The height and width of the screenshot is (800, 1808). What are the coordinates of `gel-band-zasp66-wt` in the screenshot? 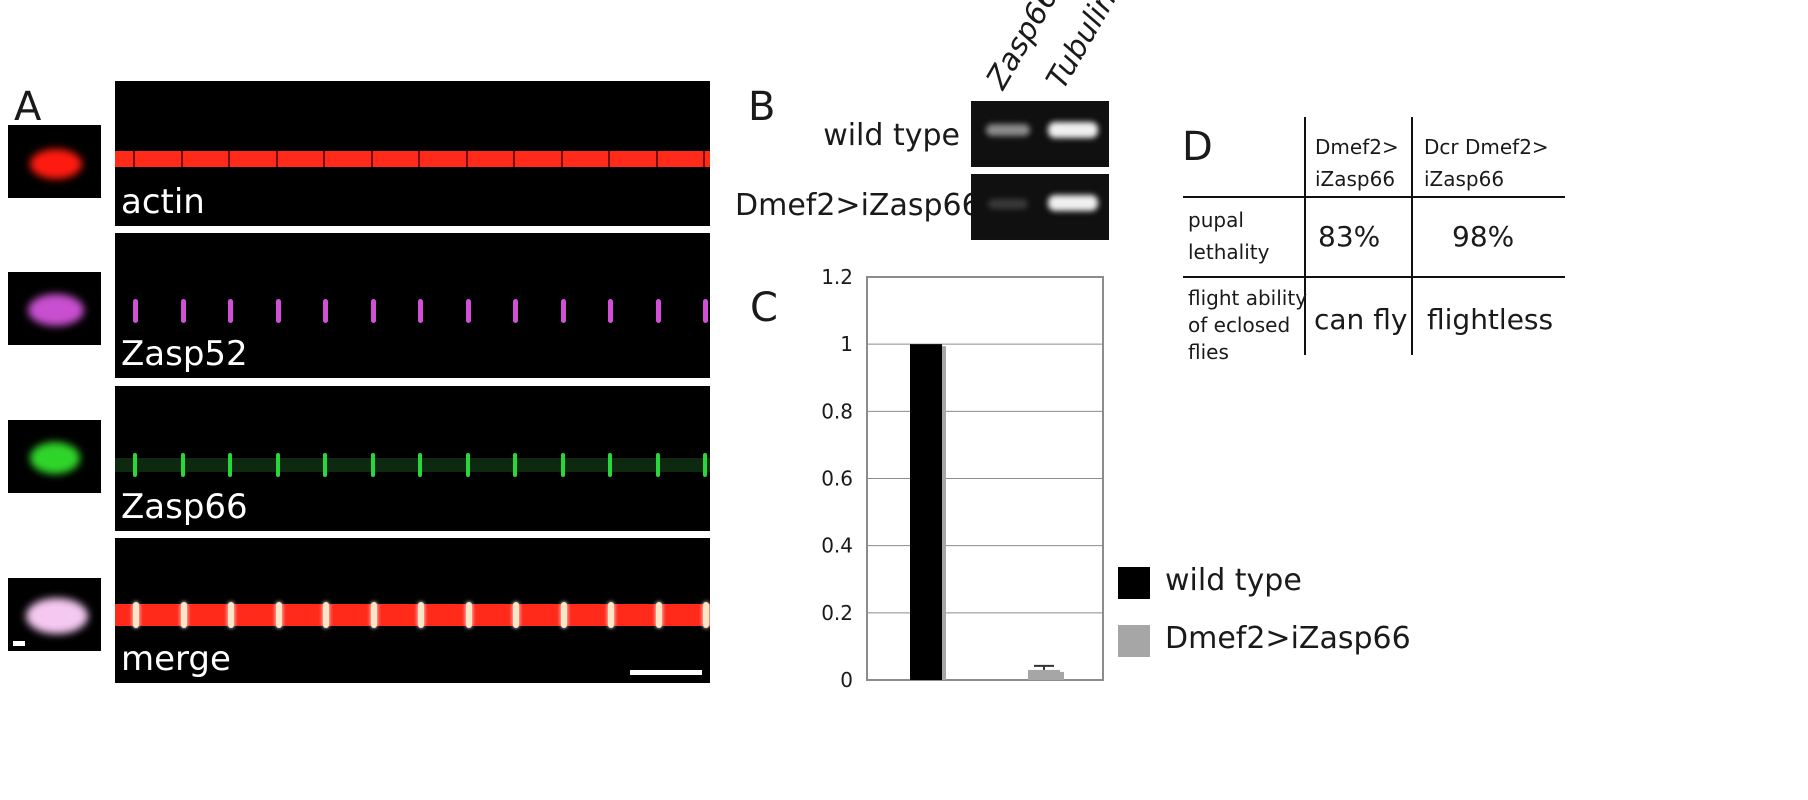 It's located at (1008, 130).